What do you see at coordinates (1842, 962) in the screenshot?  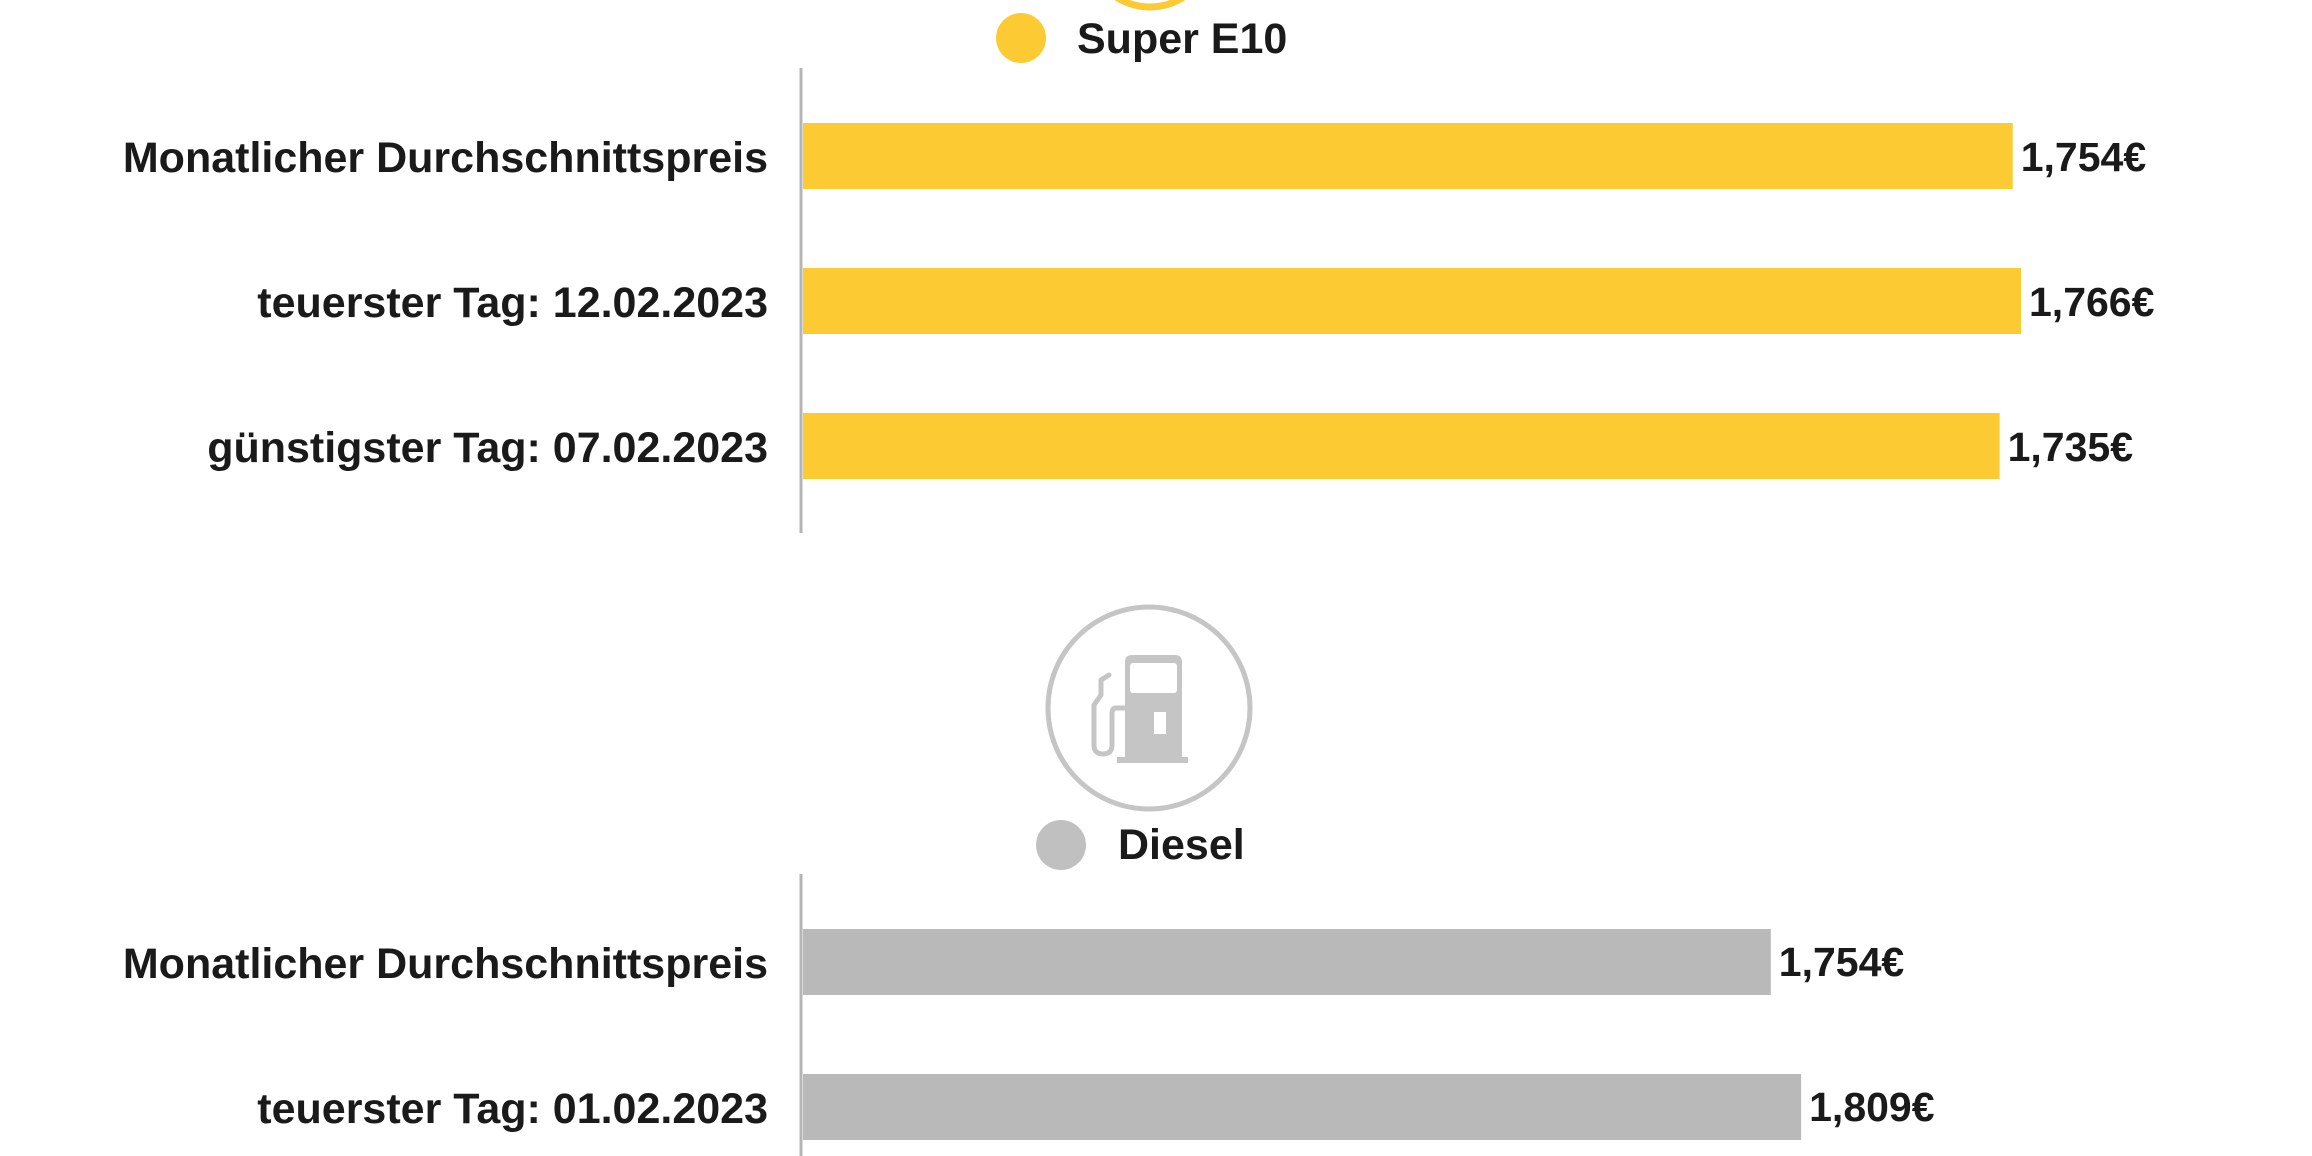 I see `diesel-value-label-1: 1,754€` at bounding box center [1842, 962].